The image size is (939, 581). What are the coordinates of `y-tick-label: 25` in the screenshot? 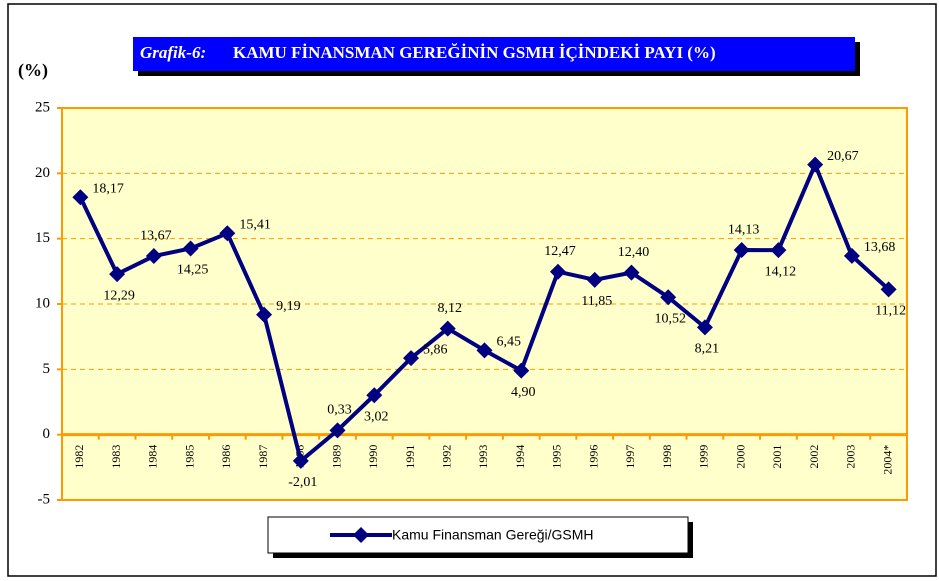 It's located at (42, 107).